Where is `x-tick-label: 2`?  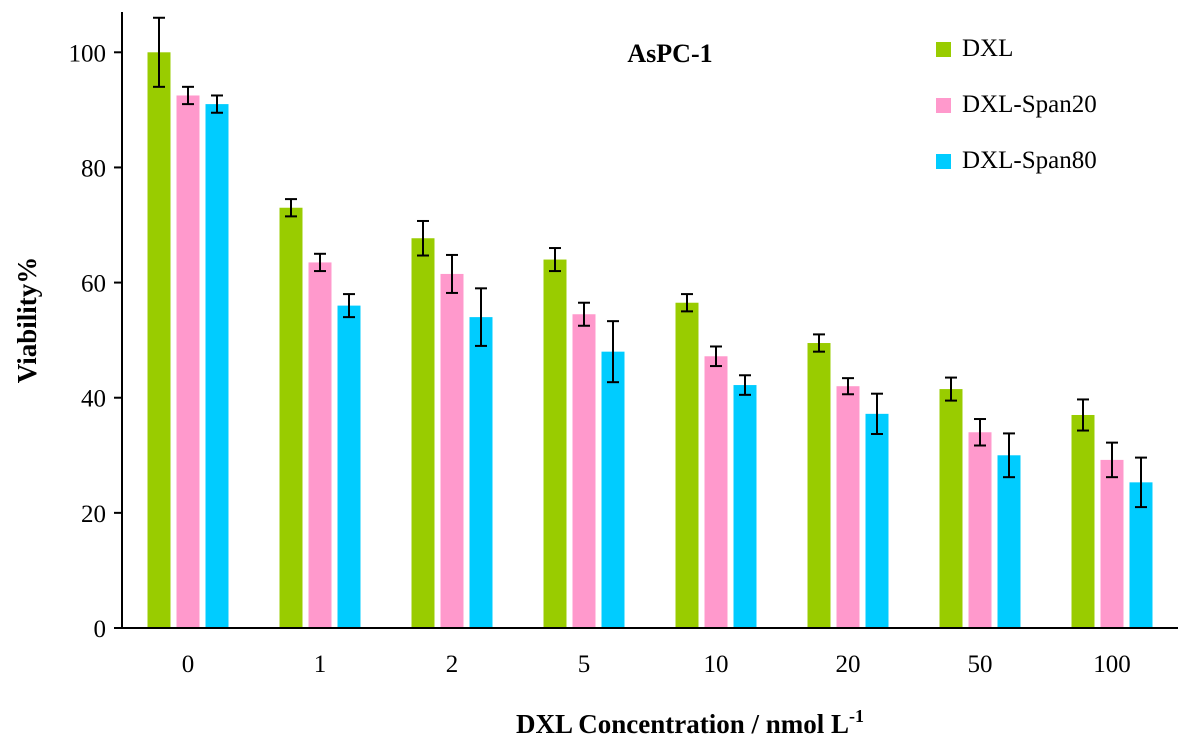 x-tick-label: 2 is located at coordinates (452, 664).